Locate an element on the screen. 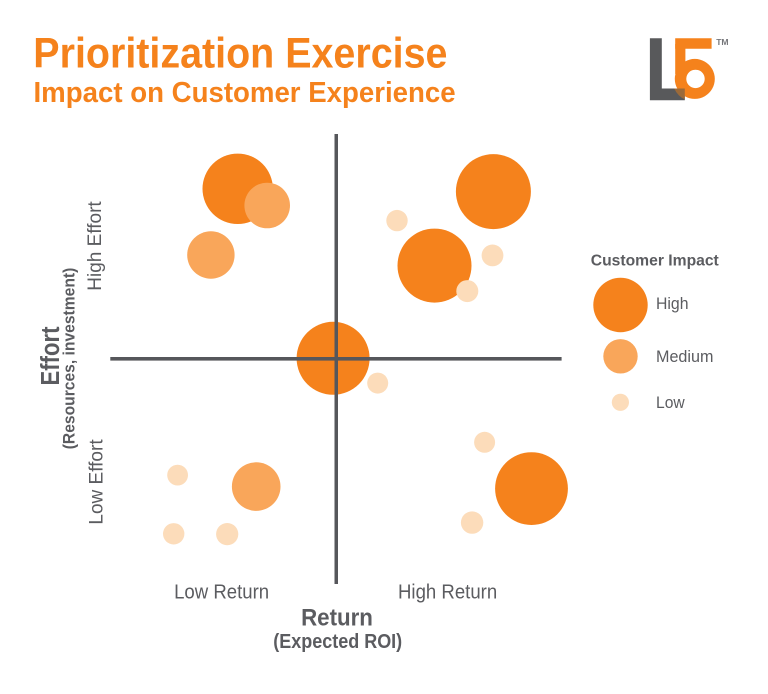 This screenshot has height=694, width=768. svg-text: Medium is located at coordinates (684, 356).